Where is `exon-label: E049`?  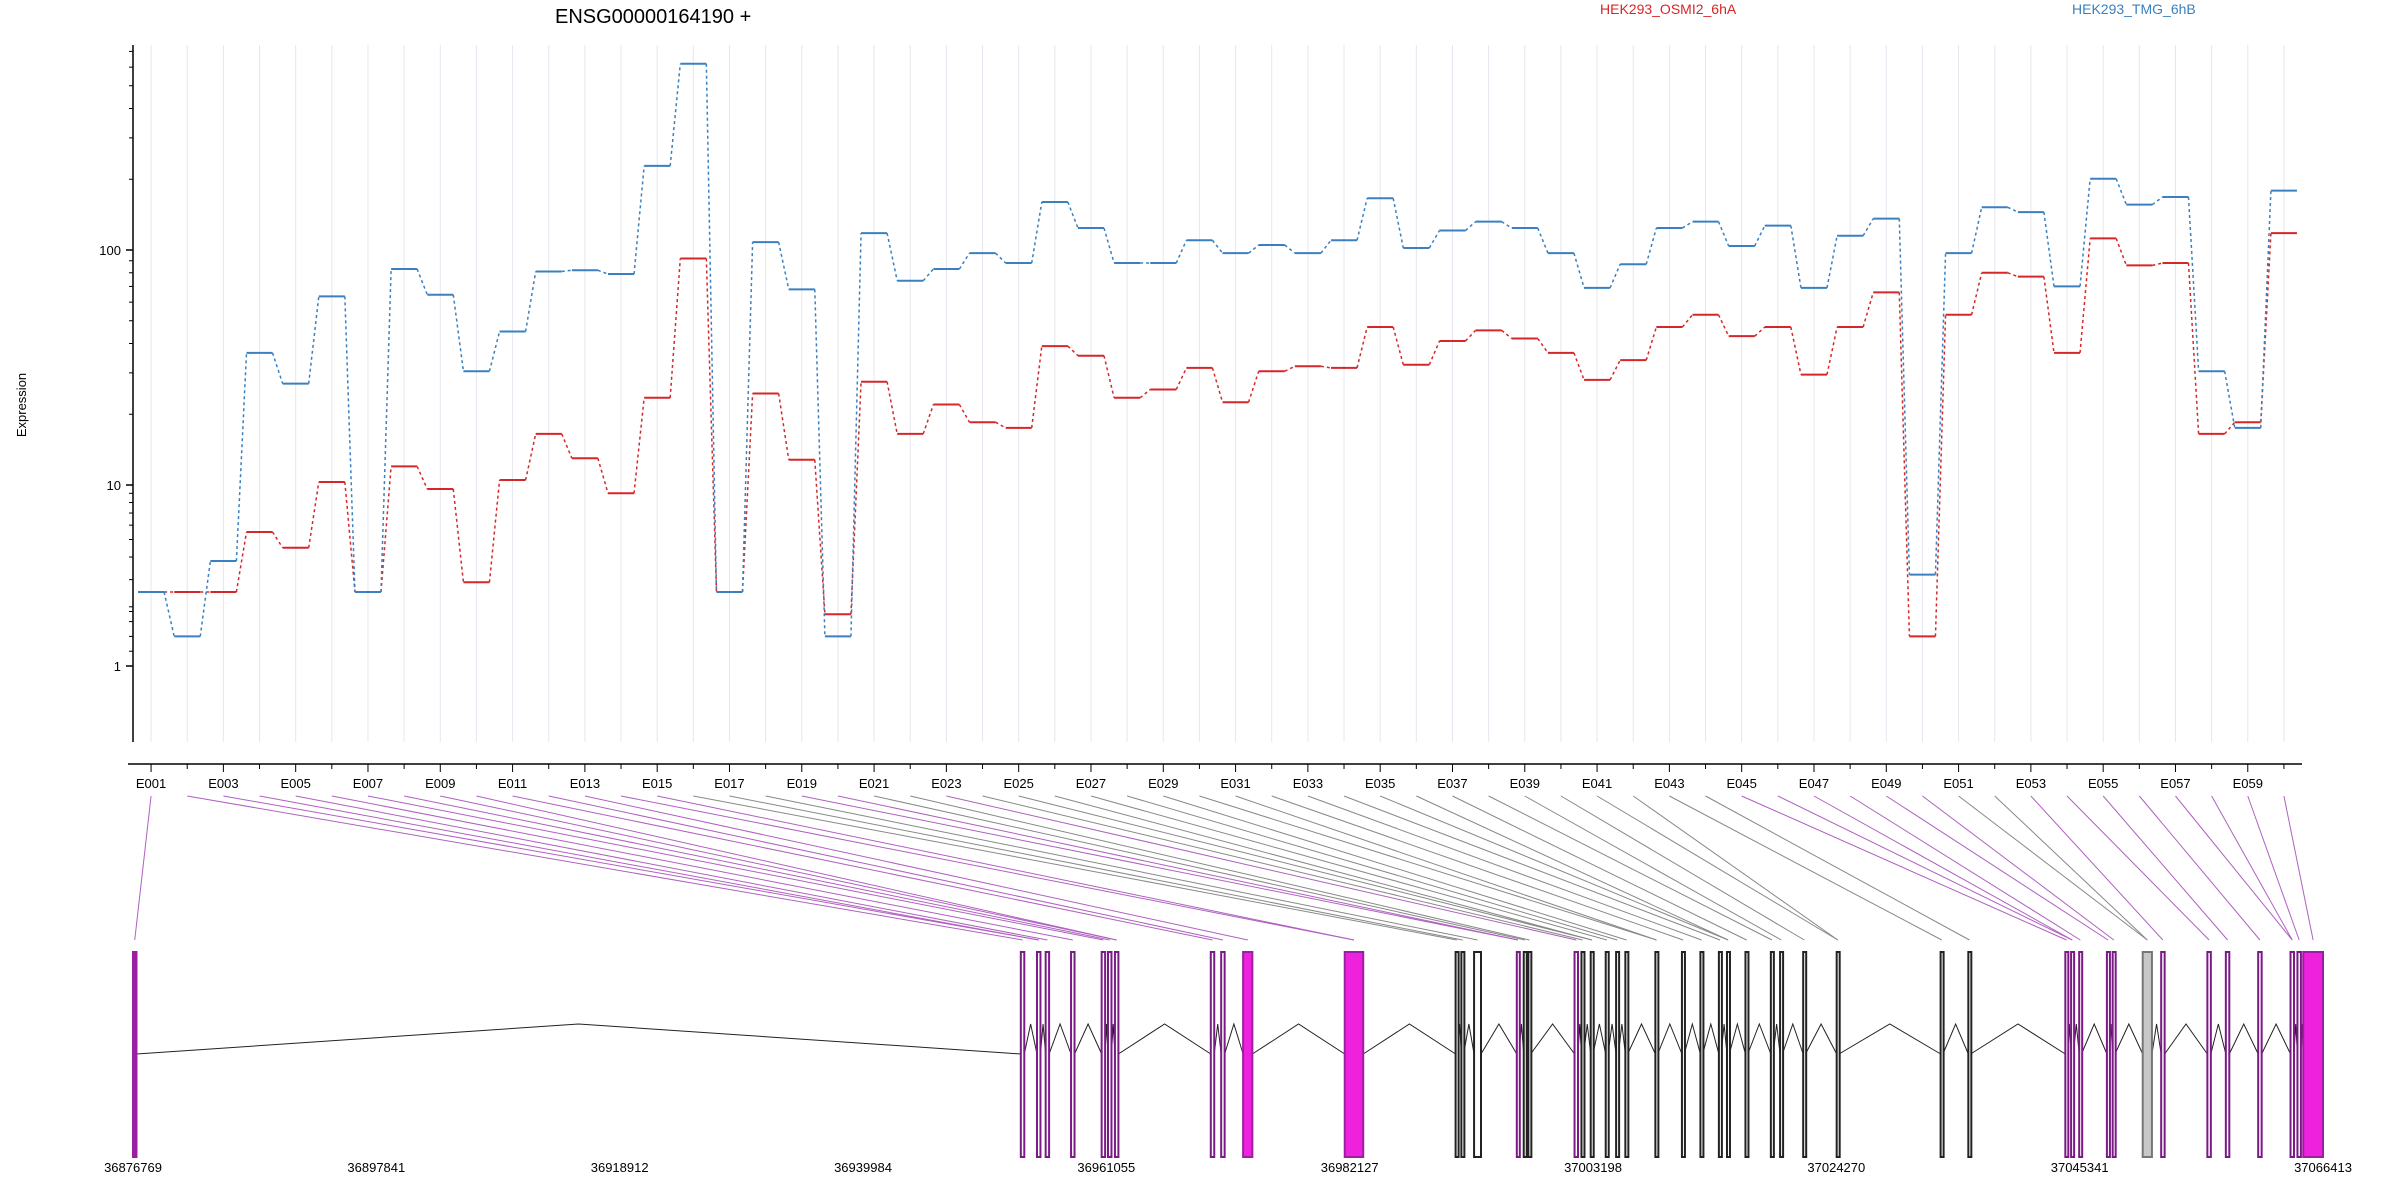
exon-label: E049 is located at coordinates (1886, 783).